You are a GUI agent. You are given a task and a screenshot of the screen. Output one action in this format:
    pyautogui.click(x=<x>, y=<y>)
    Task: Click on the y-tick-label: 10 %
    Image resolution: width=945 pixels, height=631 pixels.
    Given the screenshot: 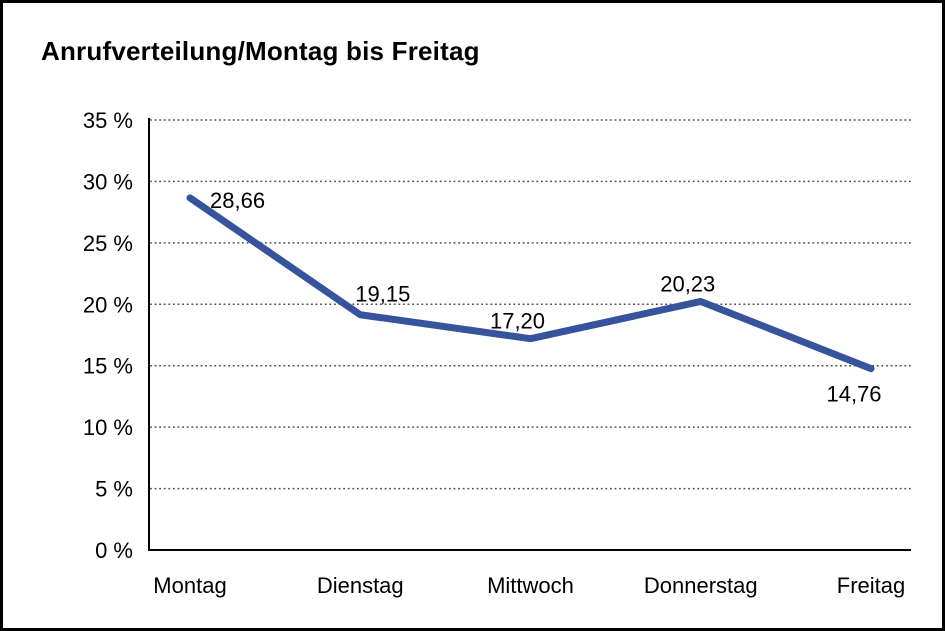 What is the action you would take?
    pyautogui.click(x=108, y=427)
    